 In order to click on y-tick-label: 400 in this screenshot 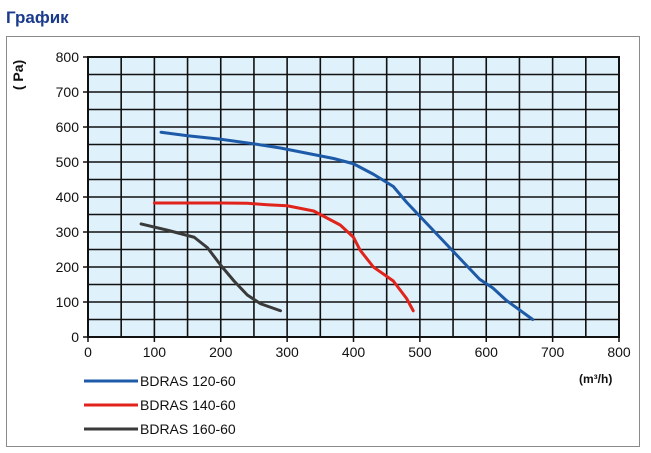, I will do `click(68, 197)`.